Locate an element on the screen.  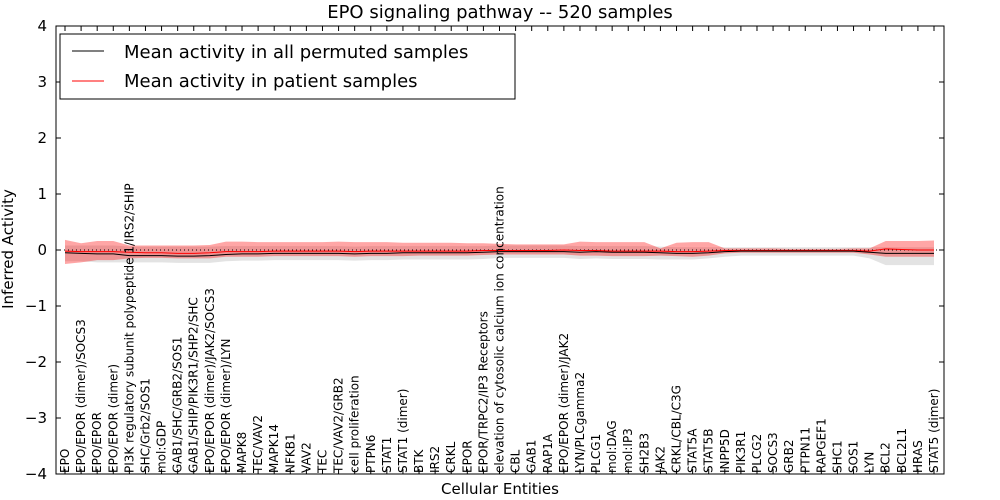
x-tick-label: SHC1 is located at coordinates (837, 456).